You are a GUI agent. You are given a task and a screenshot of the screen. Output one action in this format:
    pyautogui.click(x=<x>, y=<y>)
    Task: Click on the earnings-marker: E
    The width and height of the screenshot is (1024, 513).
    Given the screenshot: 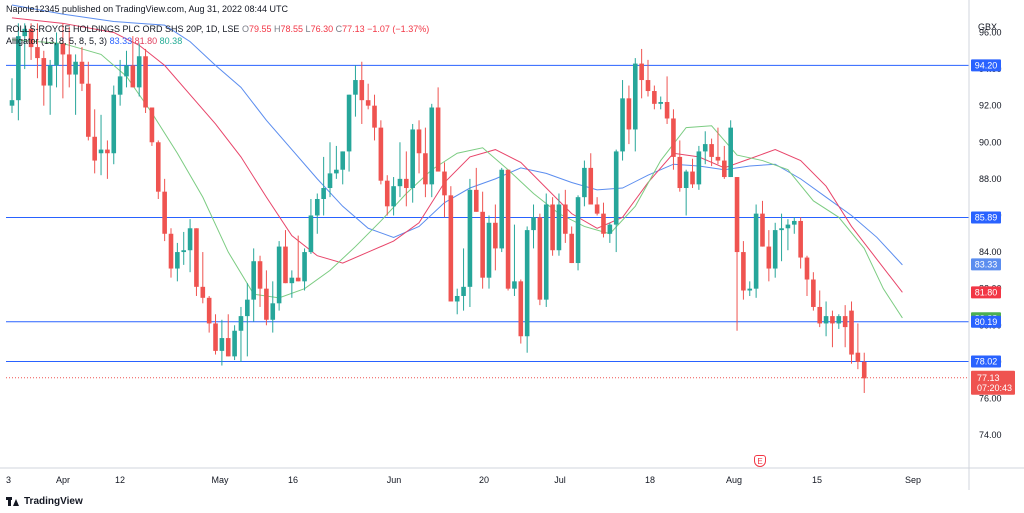 What is the action you would take?
    pyautogui.click(x=760, y=461)
    